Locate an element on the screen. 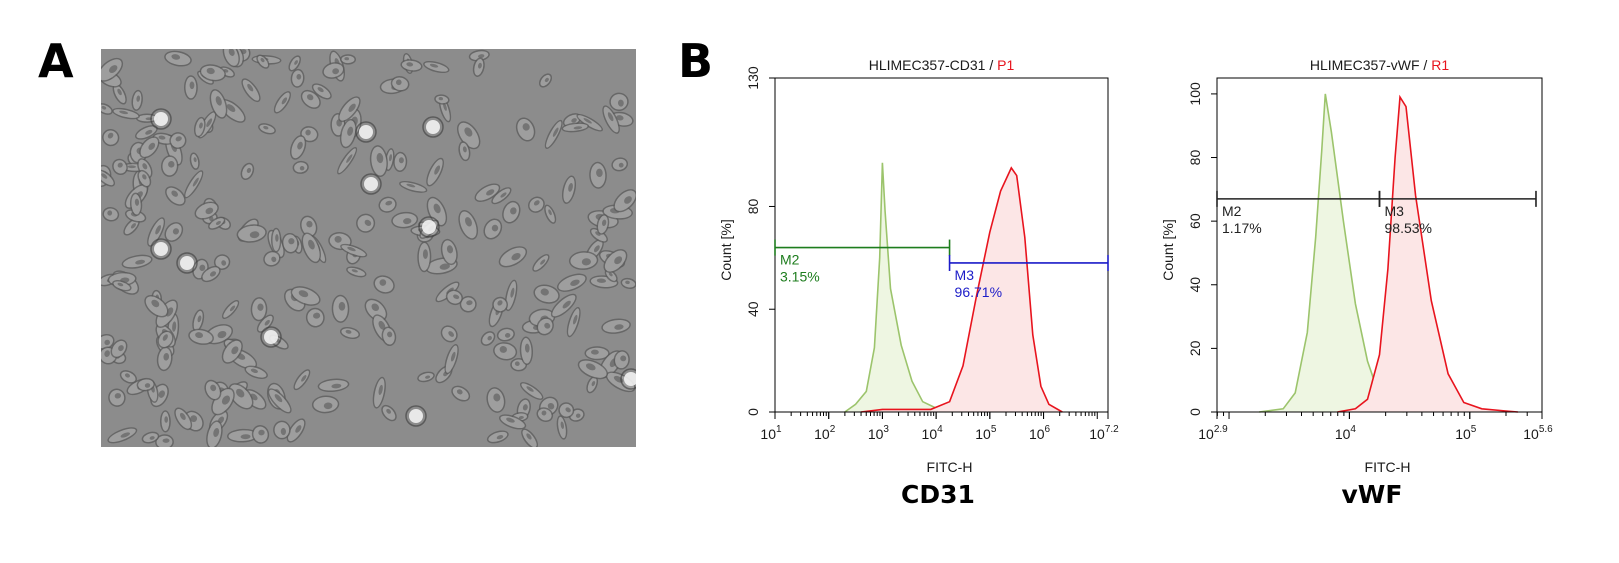 This screenshot has width=1619, height=563. marker-percentage: 98.53% is located at coordinates (1408, 228).